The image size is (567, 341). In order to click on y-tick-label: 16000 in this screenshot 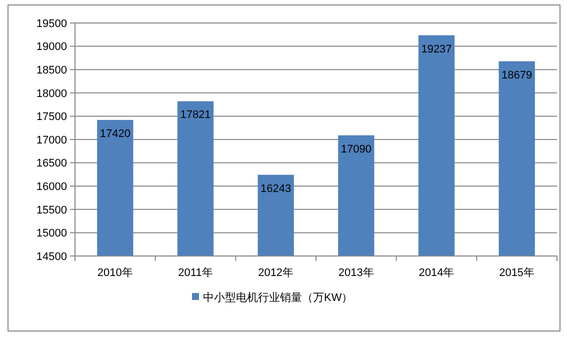, I will do `click(51, 186)`.